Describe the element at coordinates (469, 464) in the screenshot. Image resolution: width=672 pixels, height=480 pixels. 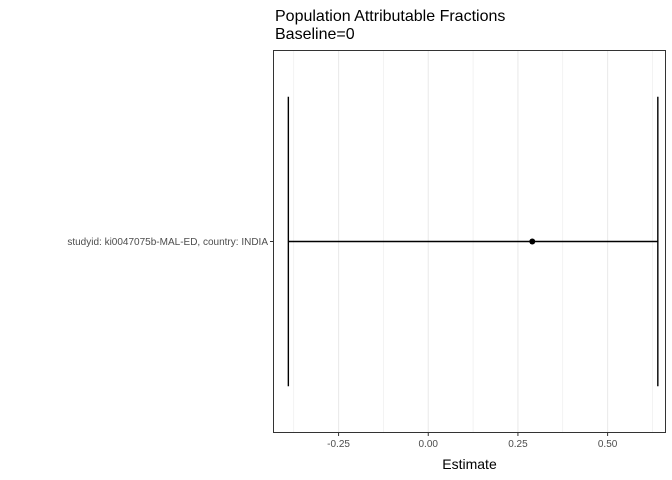
I see `x-axis-title: Estimate` at that location.